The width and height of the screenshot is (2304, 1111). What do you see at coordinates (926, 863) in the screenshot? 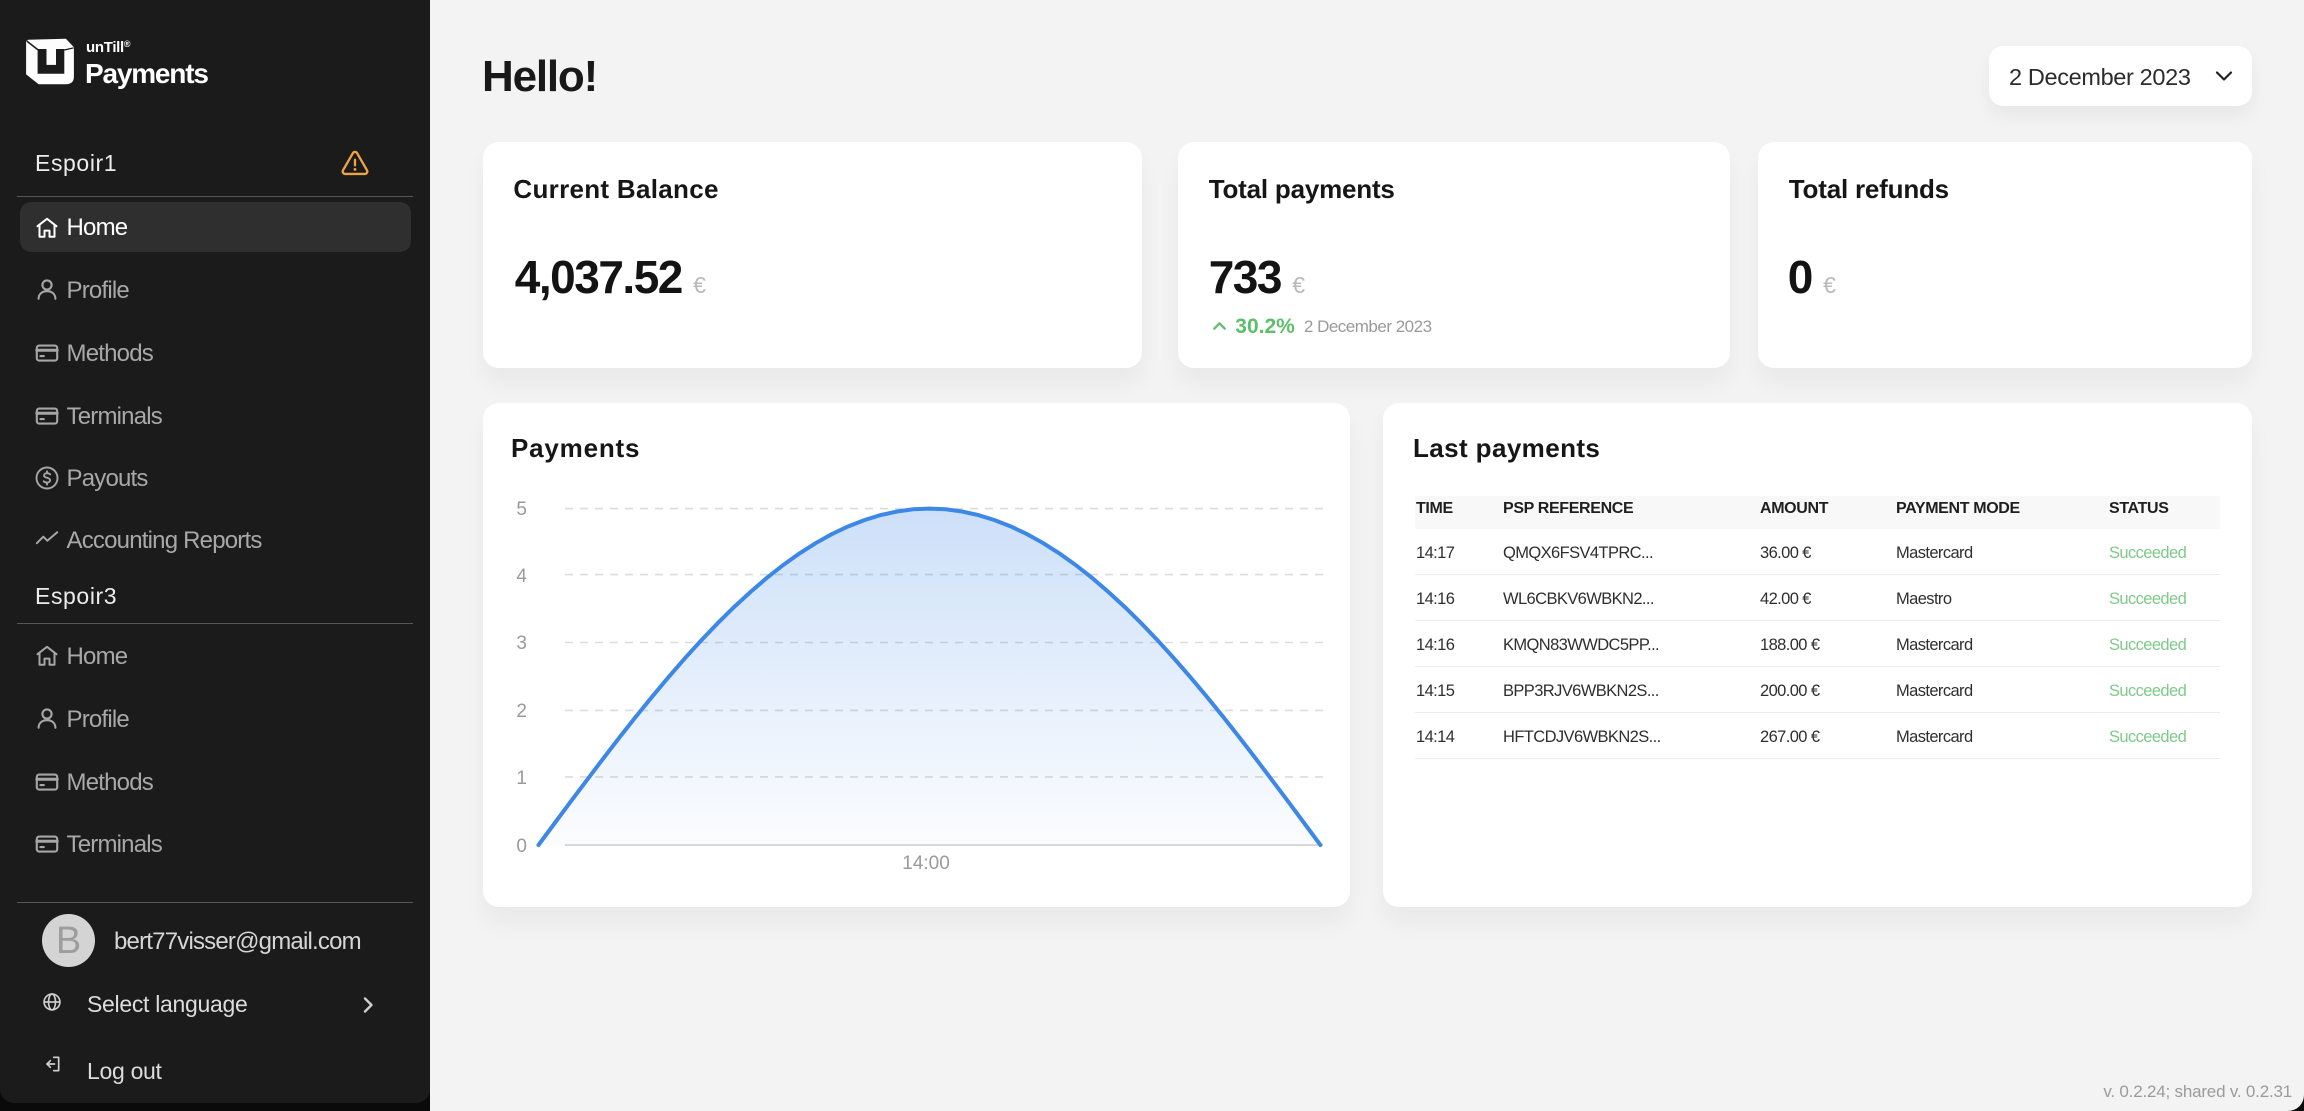
I see `svg-text: 14:00` at bounding box center [926, 863].